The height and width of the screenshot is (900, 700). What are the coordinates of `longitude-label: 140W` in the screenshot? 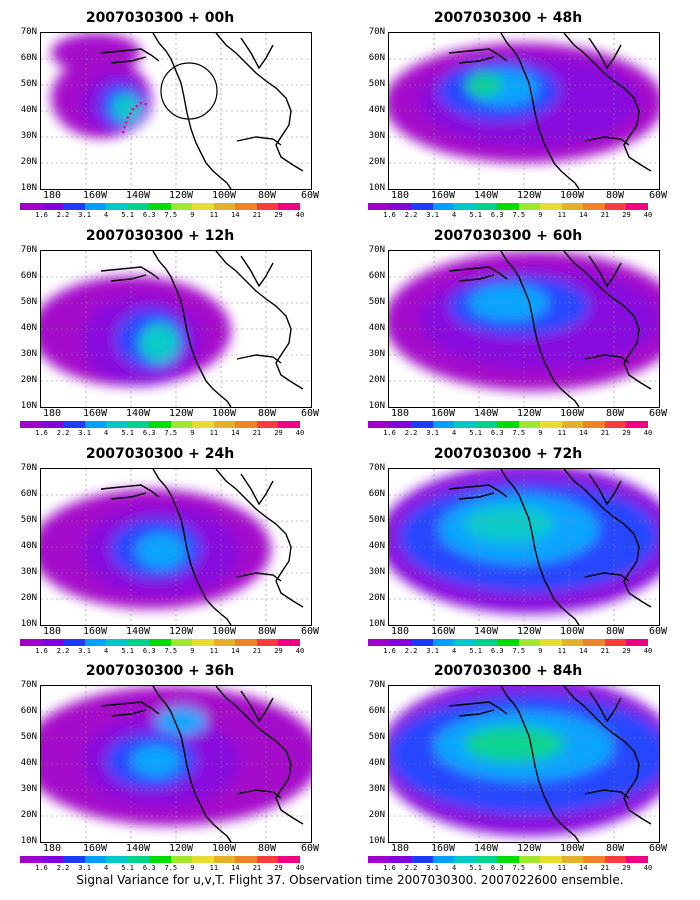 It's located at (486, 848).